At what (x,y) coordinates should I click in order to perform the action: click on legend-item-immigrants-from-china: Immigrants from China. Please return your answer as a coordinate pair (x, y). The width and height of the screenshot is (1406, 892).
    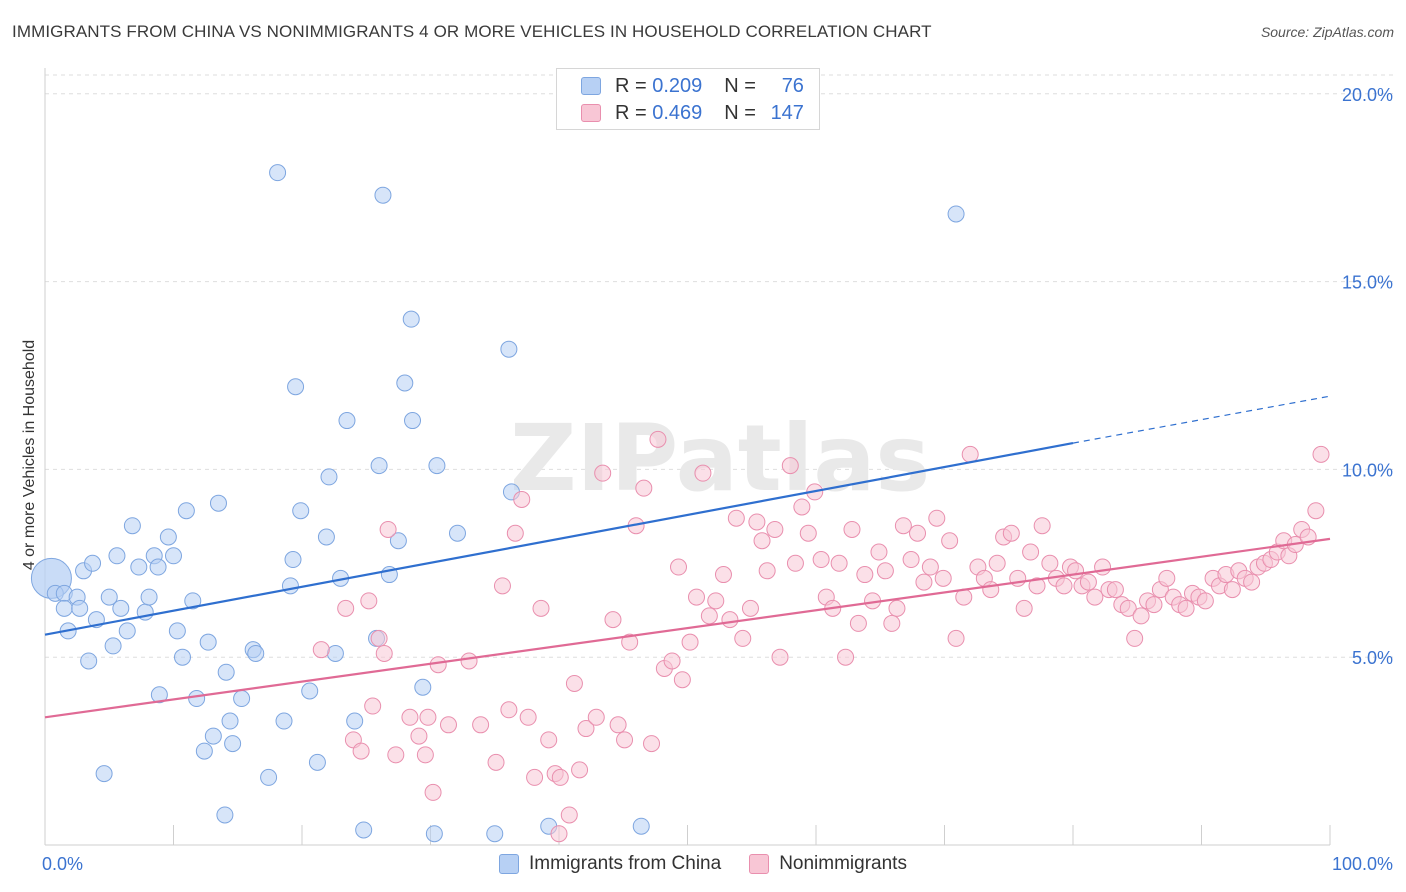
    Looking at the image, I should click on (610, 864).